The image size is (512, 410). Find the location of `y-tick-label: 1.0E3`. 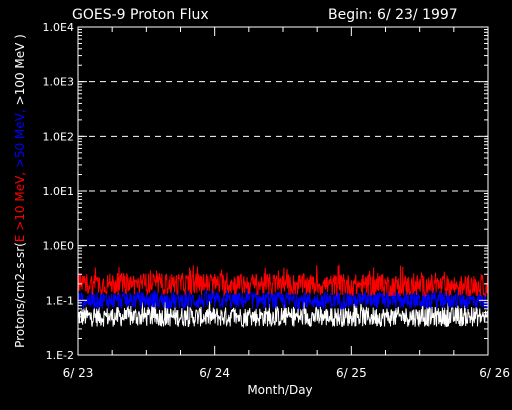

y-tick-label: 1.0E3 is located at coordinates (58, 82).